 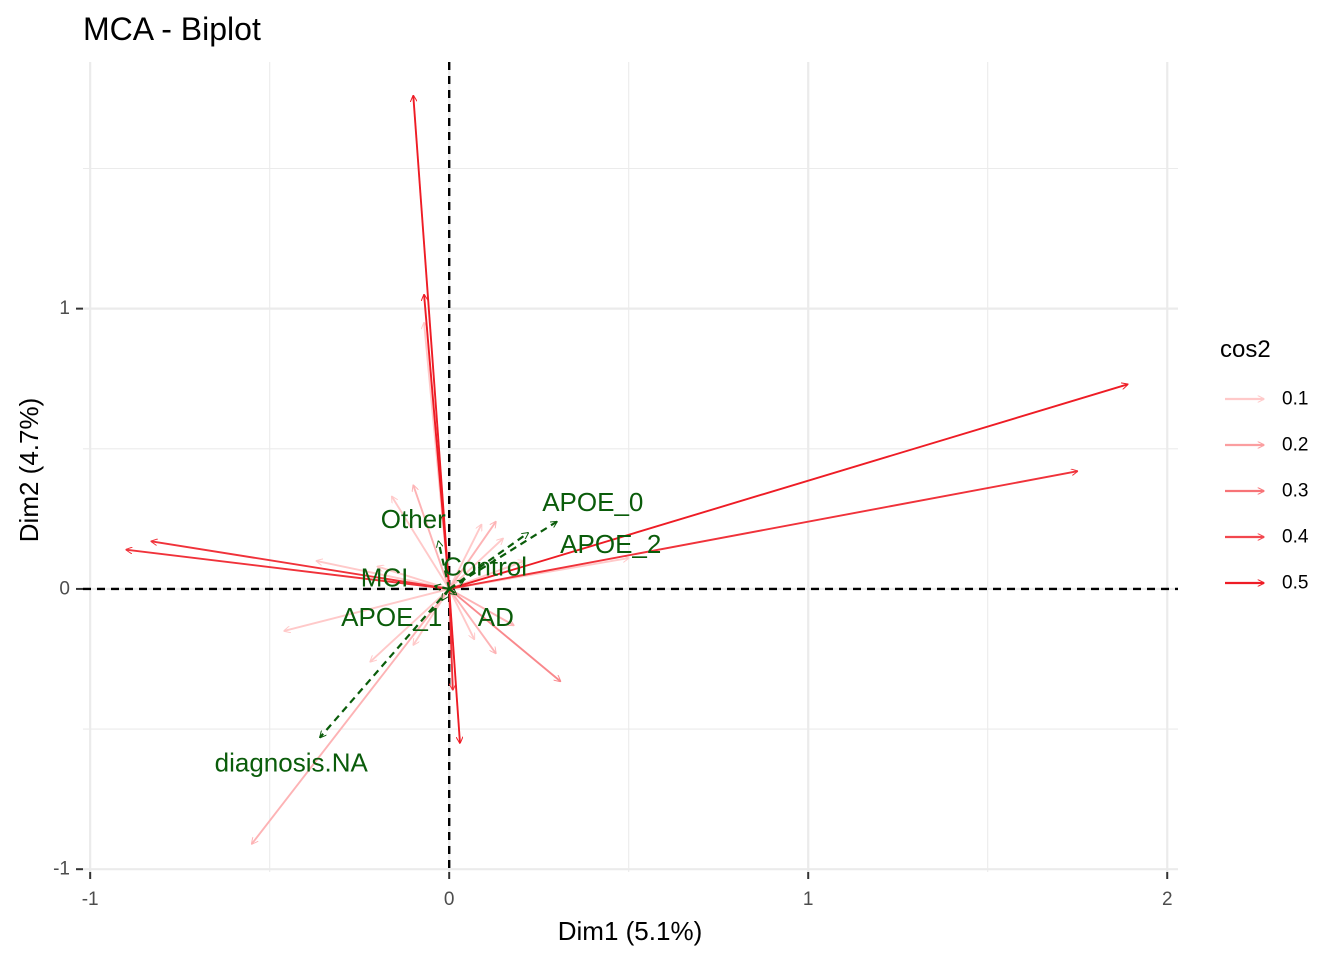 I want to click on y-tick-label: -1, so click(x=61, y=869).